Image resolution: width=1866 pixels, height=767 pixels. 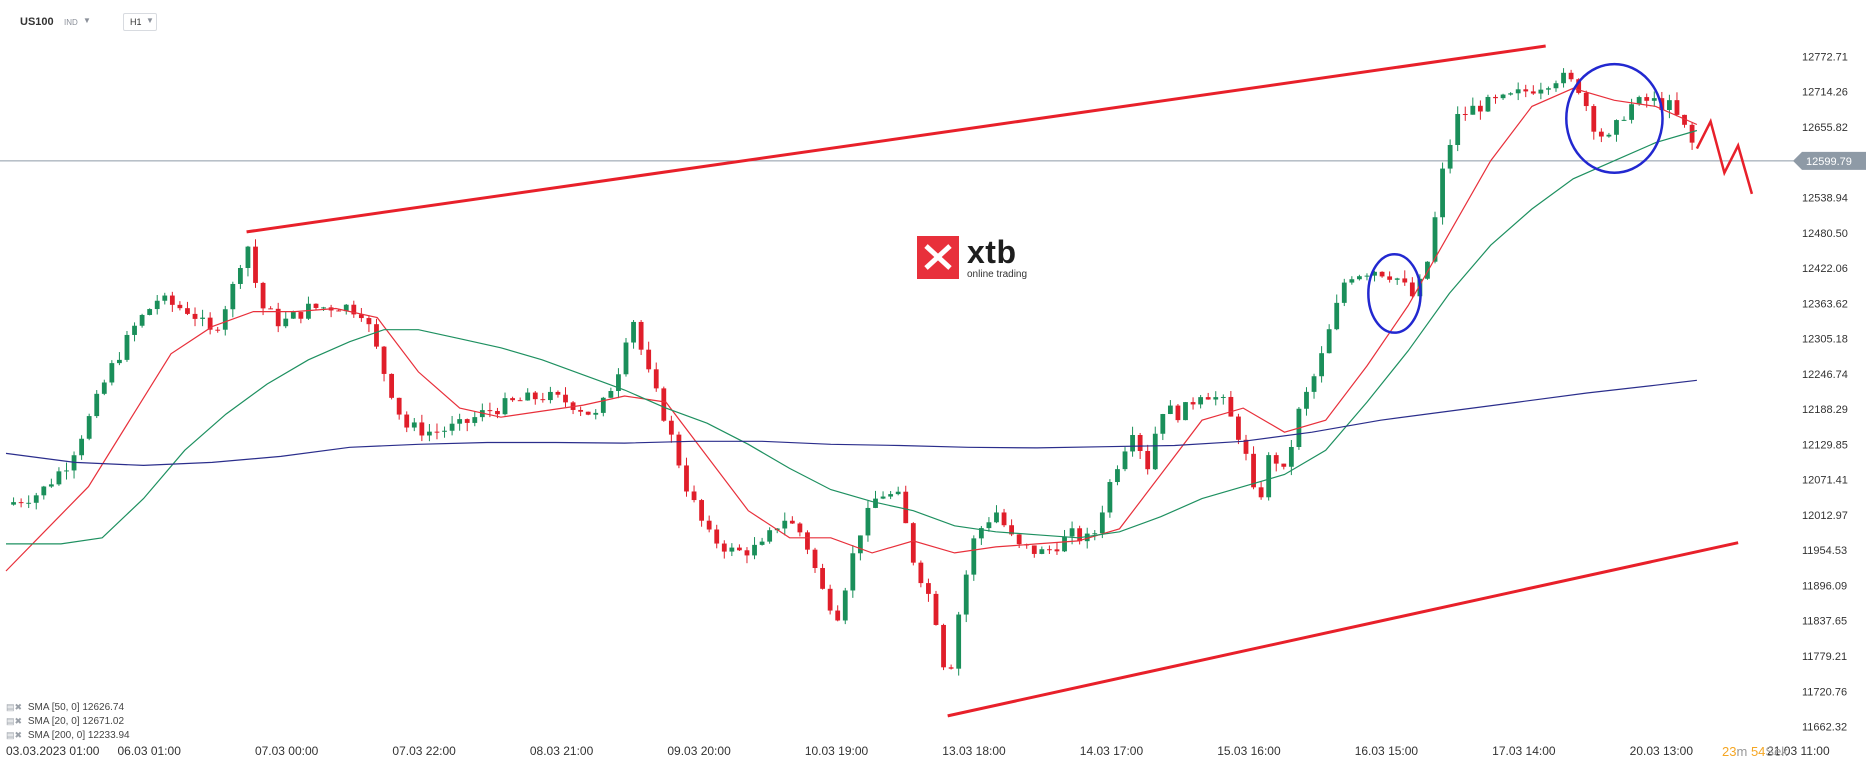 What do you see at coordinates (1829, 160) in the screenshot?
I see `current-price-marker` at bounding box center [1829, 160].